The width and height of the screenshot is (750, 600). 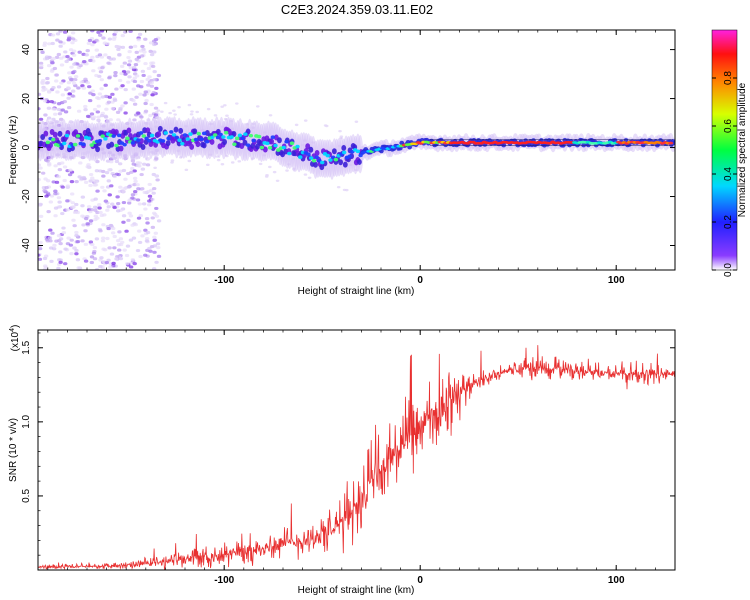 I want to click on snr-ytick-label: 0.5, so click(x=26, y=496).